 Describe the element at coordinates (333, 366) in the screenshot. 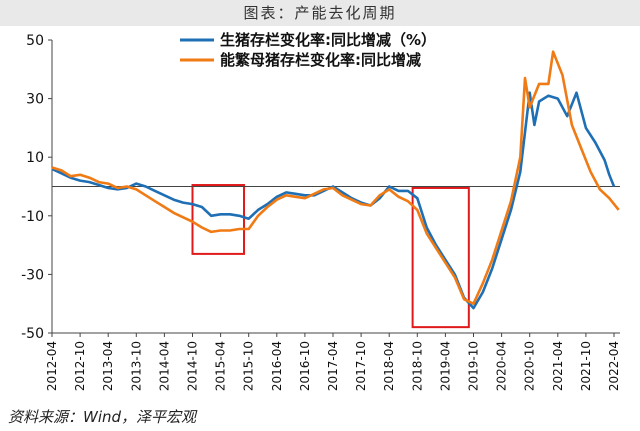

I see `x-tick-label: 2017-04` at that location.